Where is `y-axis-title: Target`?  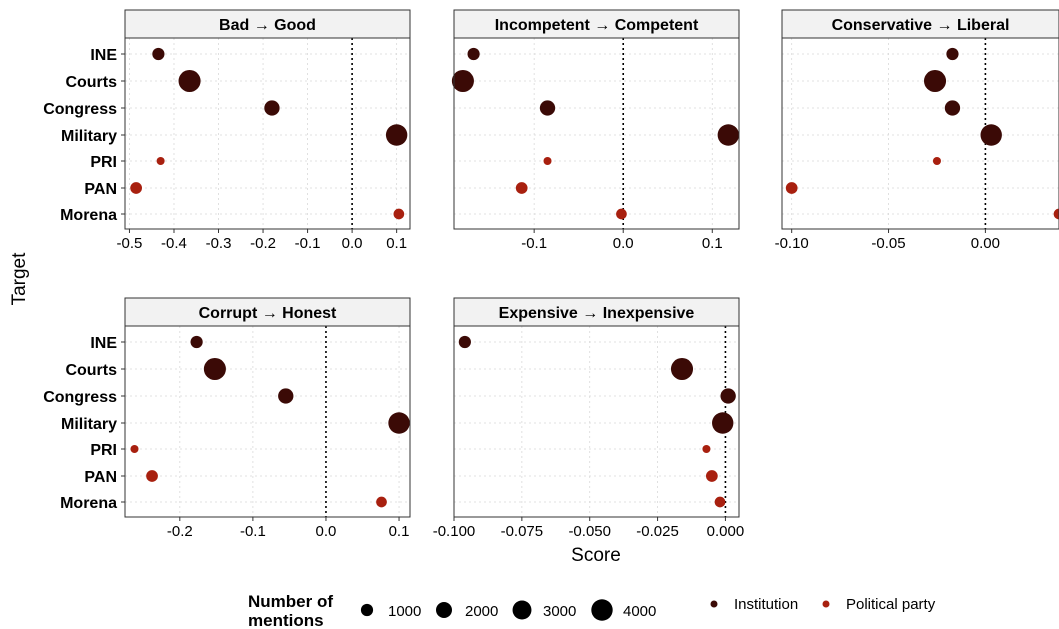 y-axis-title: Target is located at coordinates (19, 279).